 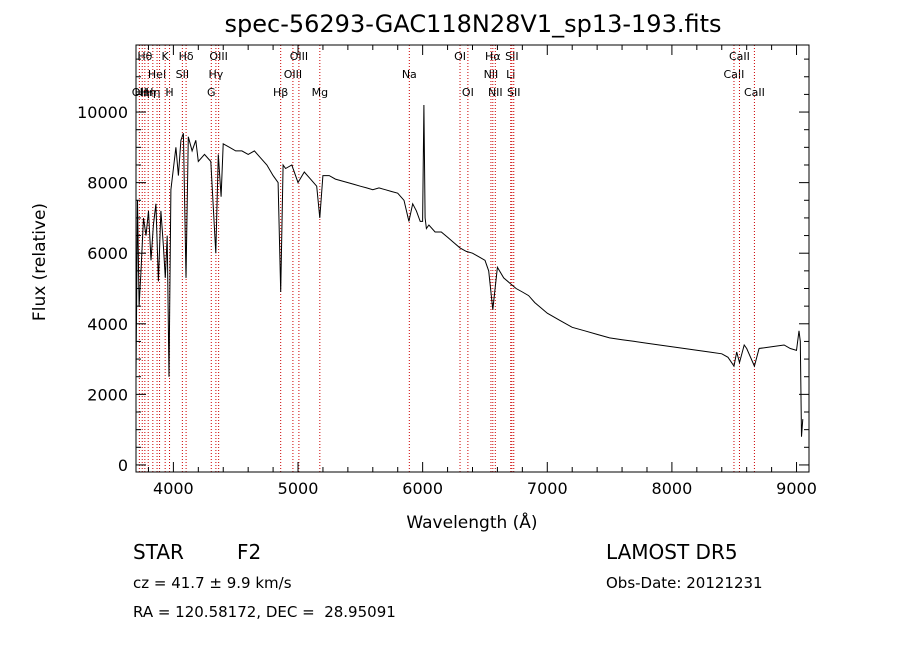 What do you see at coordinates (473, 24) in the screenshot?
I see `chart-title: spec-56293-GAC118N28V1_sp13-193.fits` at bounding box center [473, 24].